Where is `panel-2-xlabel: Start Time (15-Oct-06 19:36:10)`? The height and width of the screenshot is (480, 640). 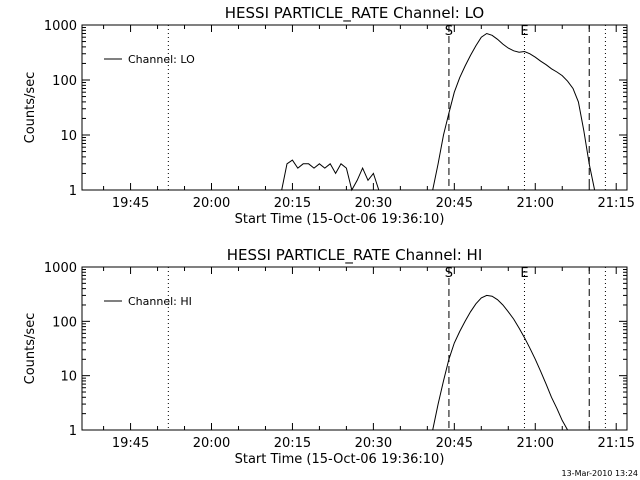 panel-2-xlabel: Start Time (15-Oct-06 19:36:10) is located at coordinates (340, 459).